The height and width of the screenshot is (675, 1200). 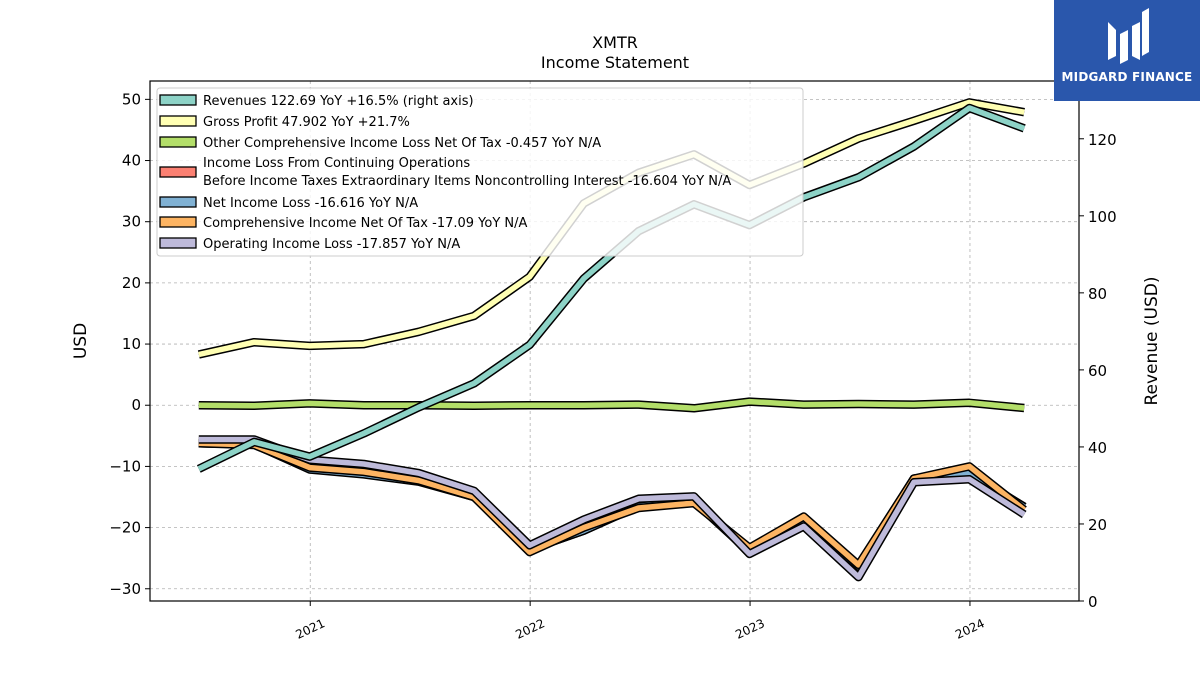 What do you see at coordinates (970, 629) in the screenshot?
I see `x-tick-label: 2024` at bounding box center [970, 629].